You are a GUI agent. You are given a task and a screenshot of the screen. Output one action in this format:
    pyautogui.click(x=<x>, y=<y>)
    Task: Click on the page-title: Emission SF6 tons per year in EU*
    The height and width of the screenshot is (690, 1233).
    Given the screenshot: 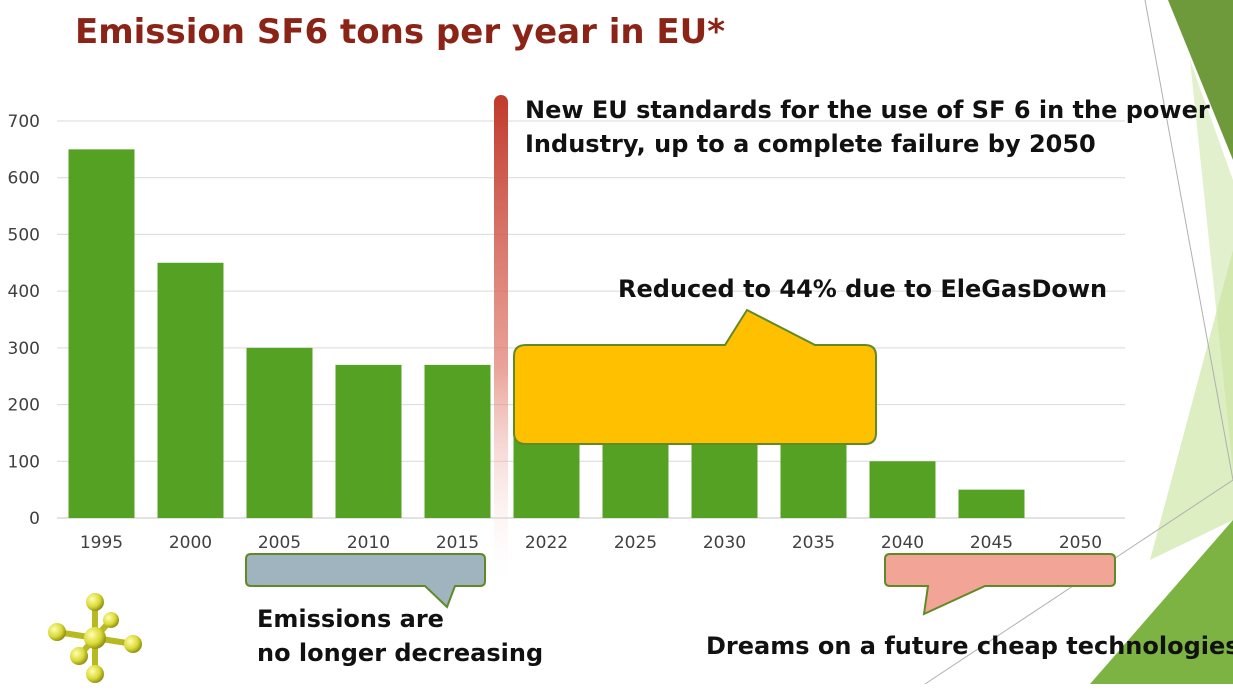 What is the action you would take?
    pyautogui.click(x=400, y=32)
    